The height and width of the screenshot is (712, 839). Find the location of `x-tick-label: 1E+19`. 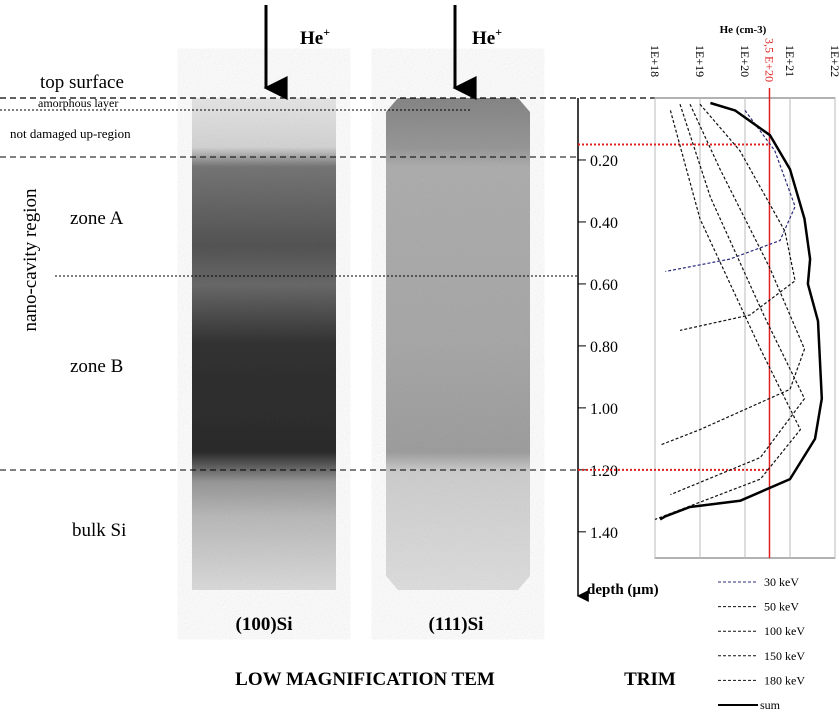

x-tick-label: 1E+19 is located at coordinates (700, 61).